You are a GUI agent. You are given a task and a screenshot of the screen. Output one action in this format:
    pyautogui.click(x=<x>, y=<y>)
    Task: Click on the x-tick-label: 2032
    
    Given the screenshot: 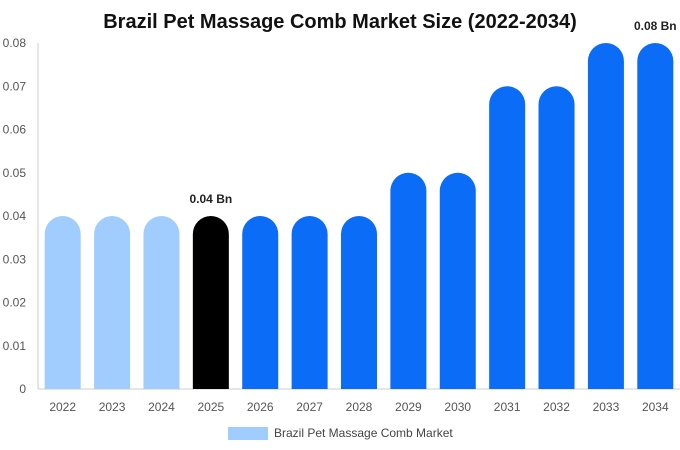 What is the action you would take?
    pyautogui.click(x=556, y=407)
    